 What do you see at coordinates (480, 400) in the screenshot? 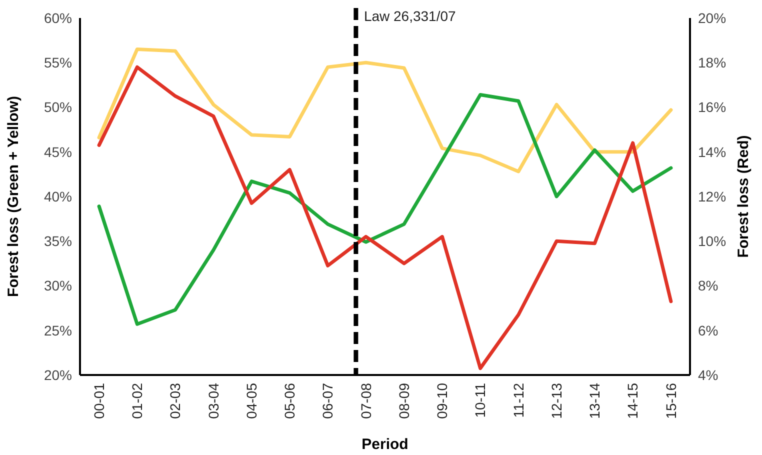
I see `x-tick-label: 10-11` at bounding box center [480, 400].